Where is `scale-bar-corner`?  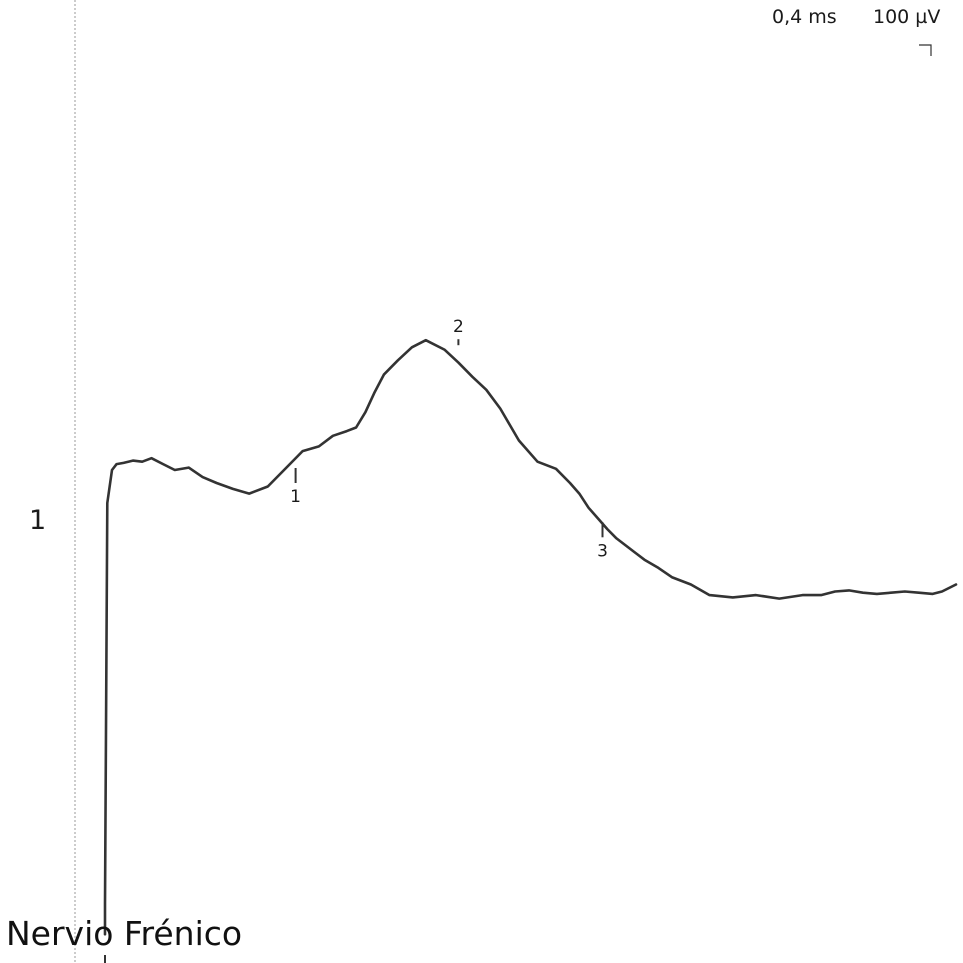
scale-bar-corner is located at coordinates (925, 50).